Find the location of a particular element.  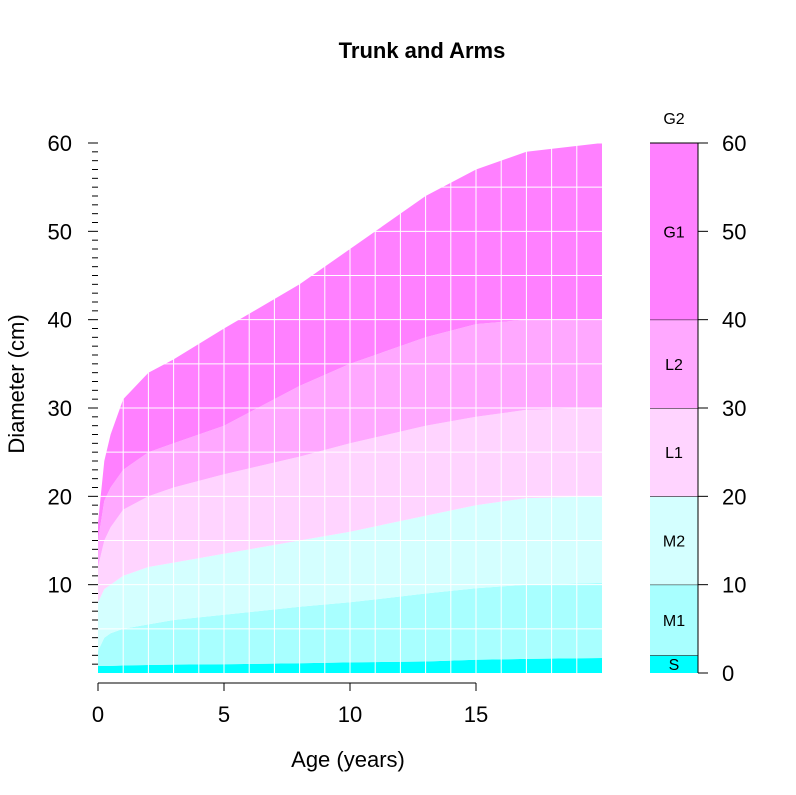

legend-band-label: M1 is located at coordinates (674, 621).